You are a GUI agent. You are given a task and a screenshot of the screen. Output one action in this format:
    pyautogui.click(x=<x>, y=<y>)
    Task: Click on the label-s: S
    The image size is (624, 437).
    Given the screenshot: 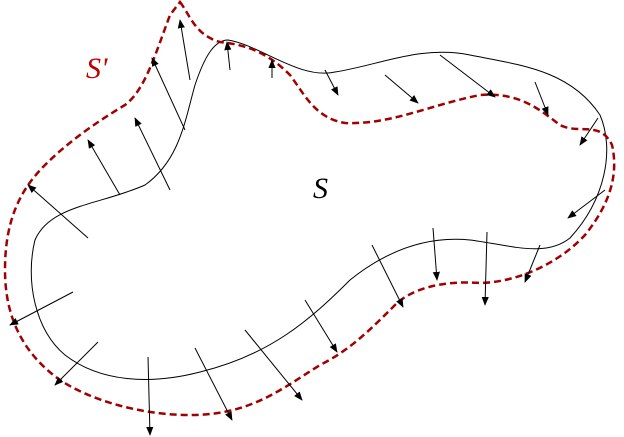 What is the action you would take?
    pyautogui.click(x=320, y=188)
    